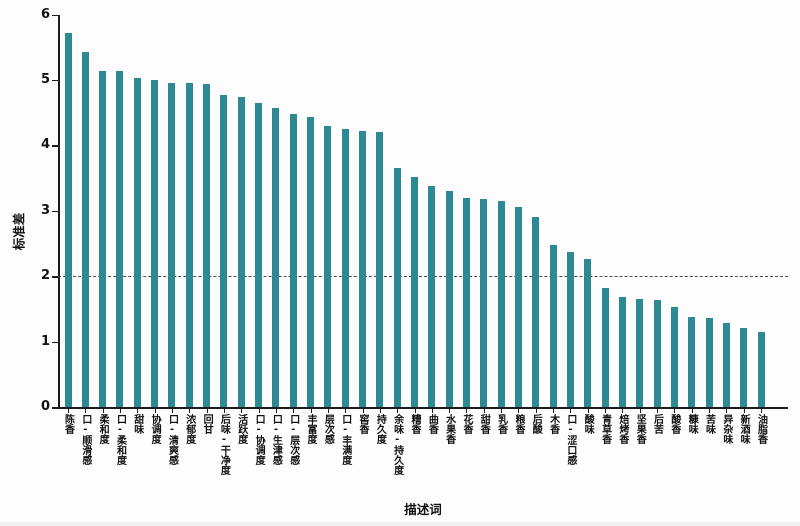  I want to click on y-axis-line, so click(59, 211).